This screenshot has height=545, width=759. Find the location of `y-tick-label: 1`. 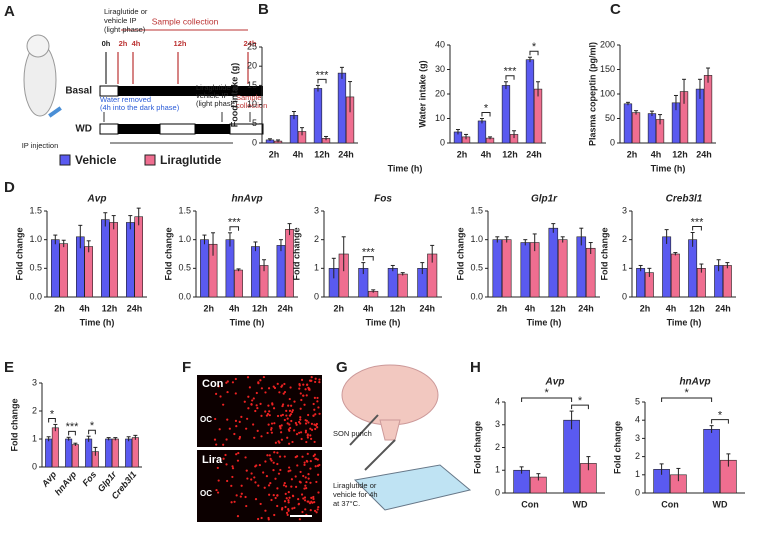

y-tick-label: 1 is located at coordinates (497, 470).